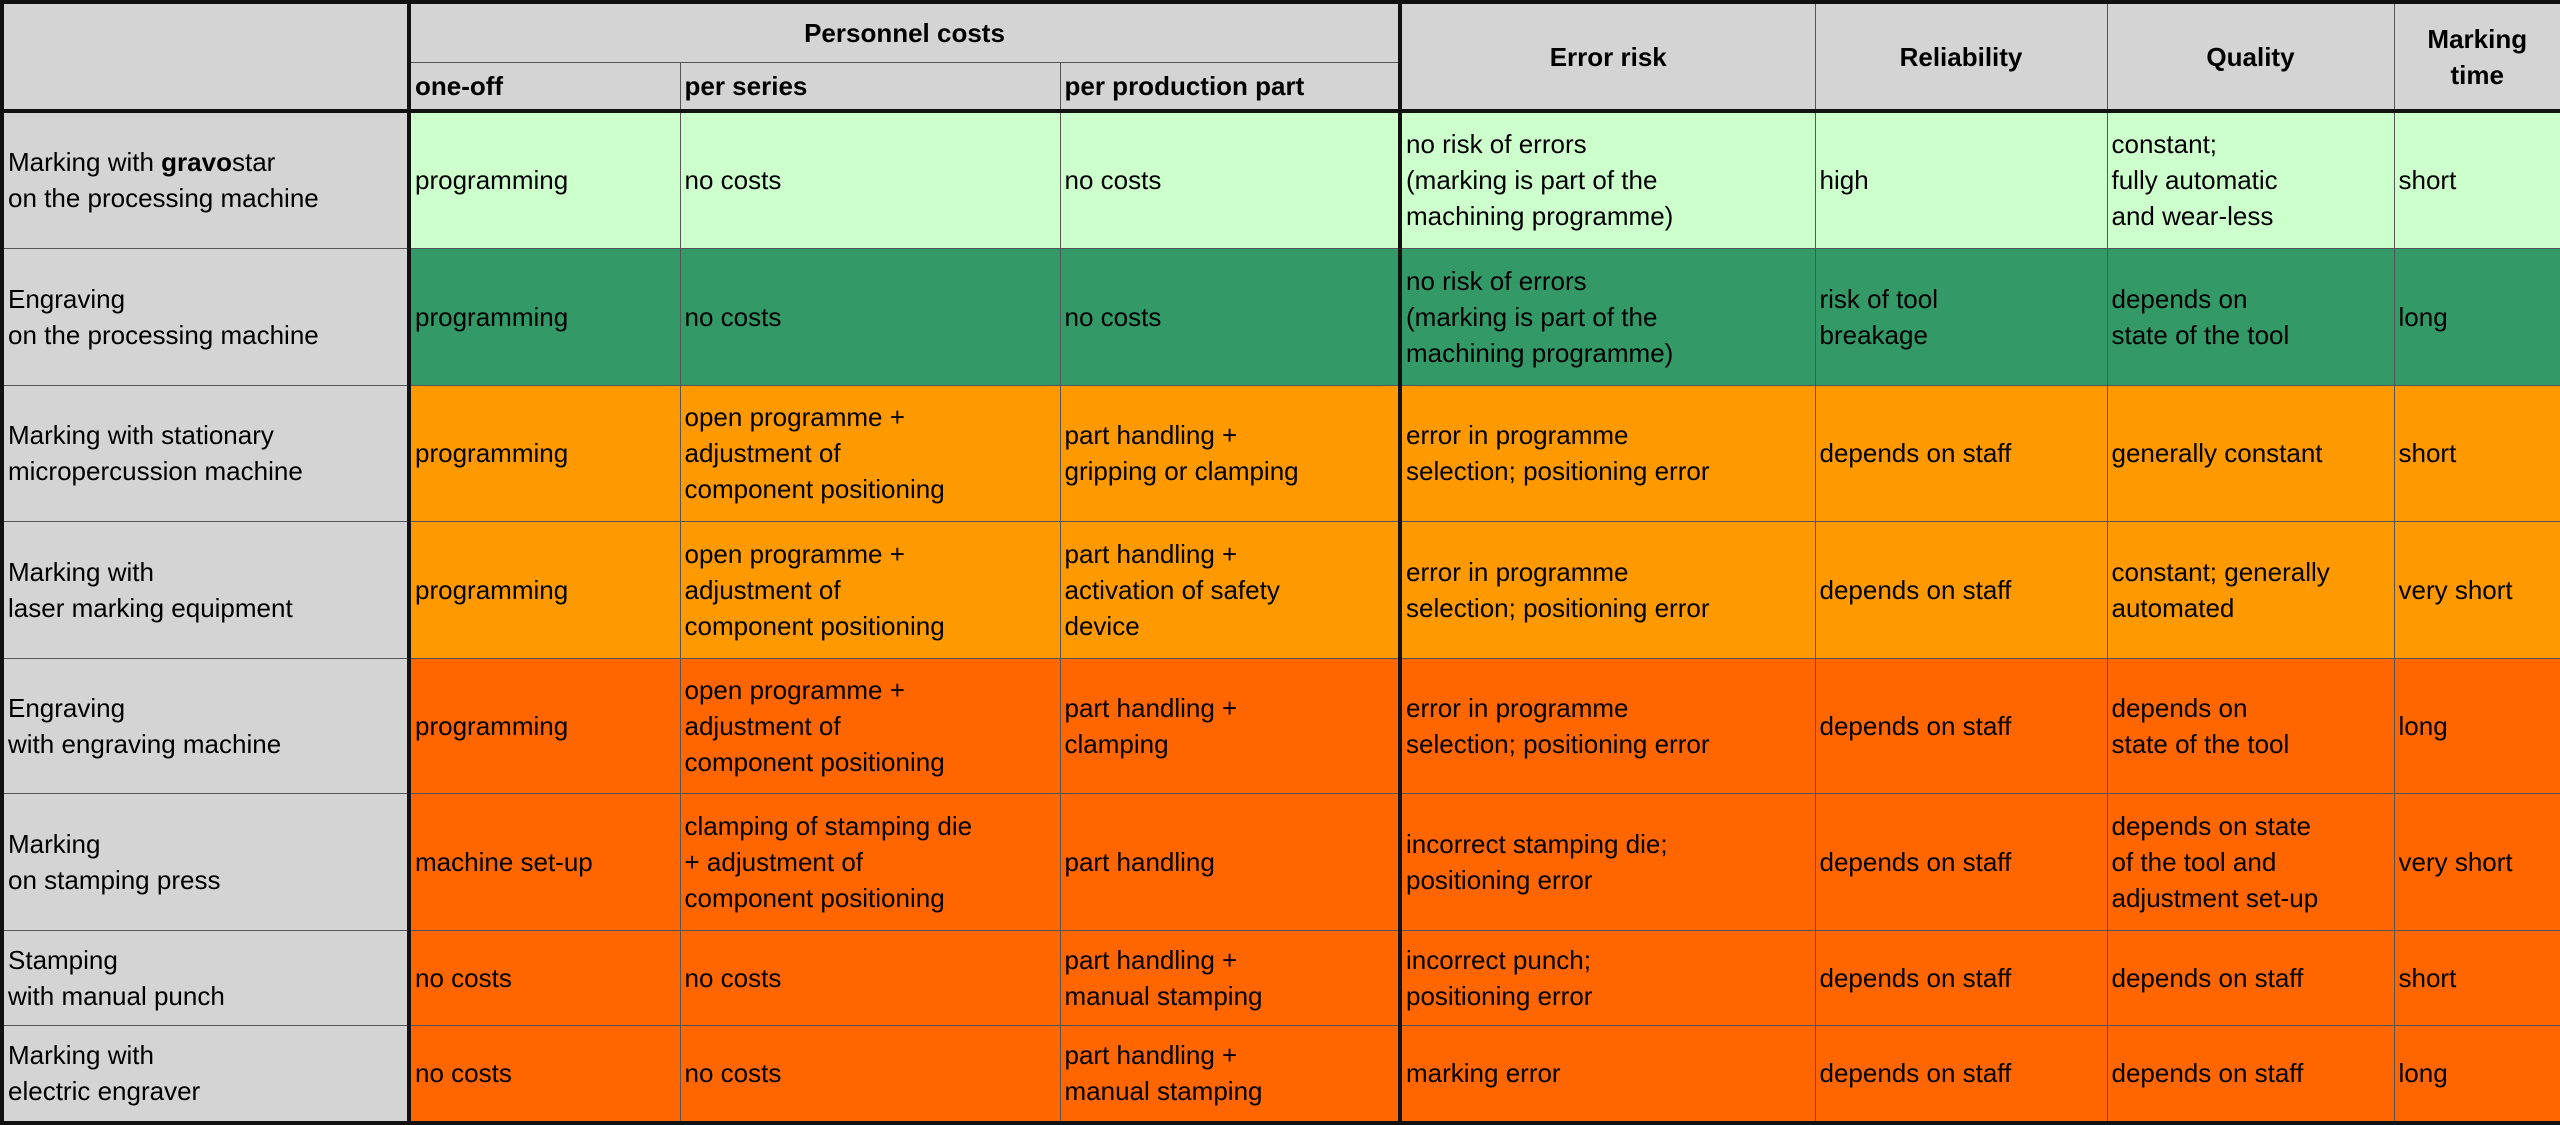 Image resolution: width=2560 pixels, height=1125 pixels. I want to click on method-cell: Marking on stamping press, so click(205, 861).